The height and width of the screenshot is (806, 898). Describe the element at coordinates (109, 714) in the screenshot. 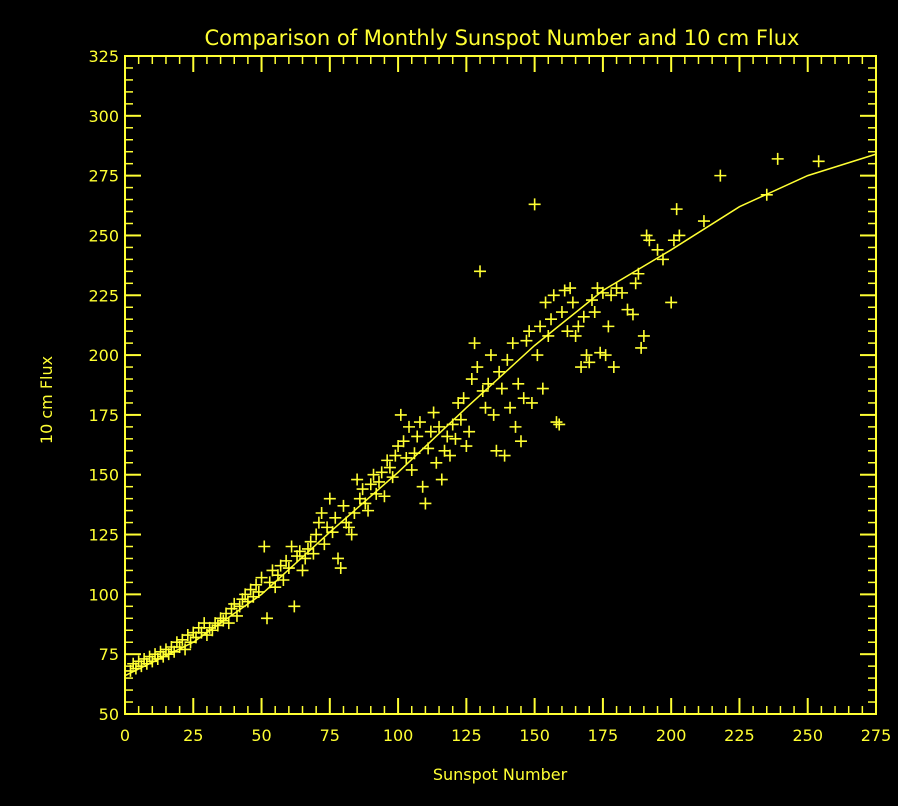

I see `y-tick-label: 50` at that location.